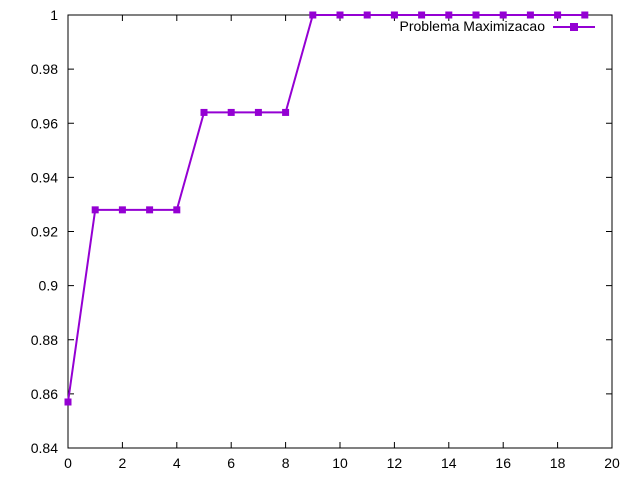 The width and height of the screenshot is (640, 480). I want to click on x-tick-label: 2, so click(123, 463).